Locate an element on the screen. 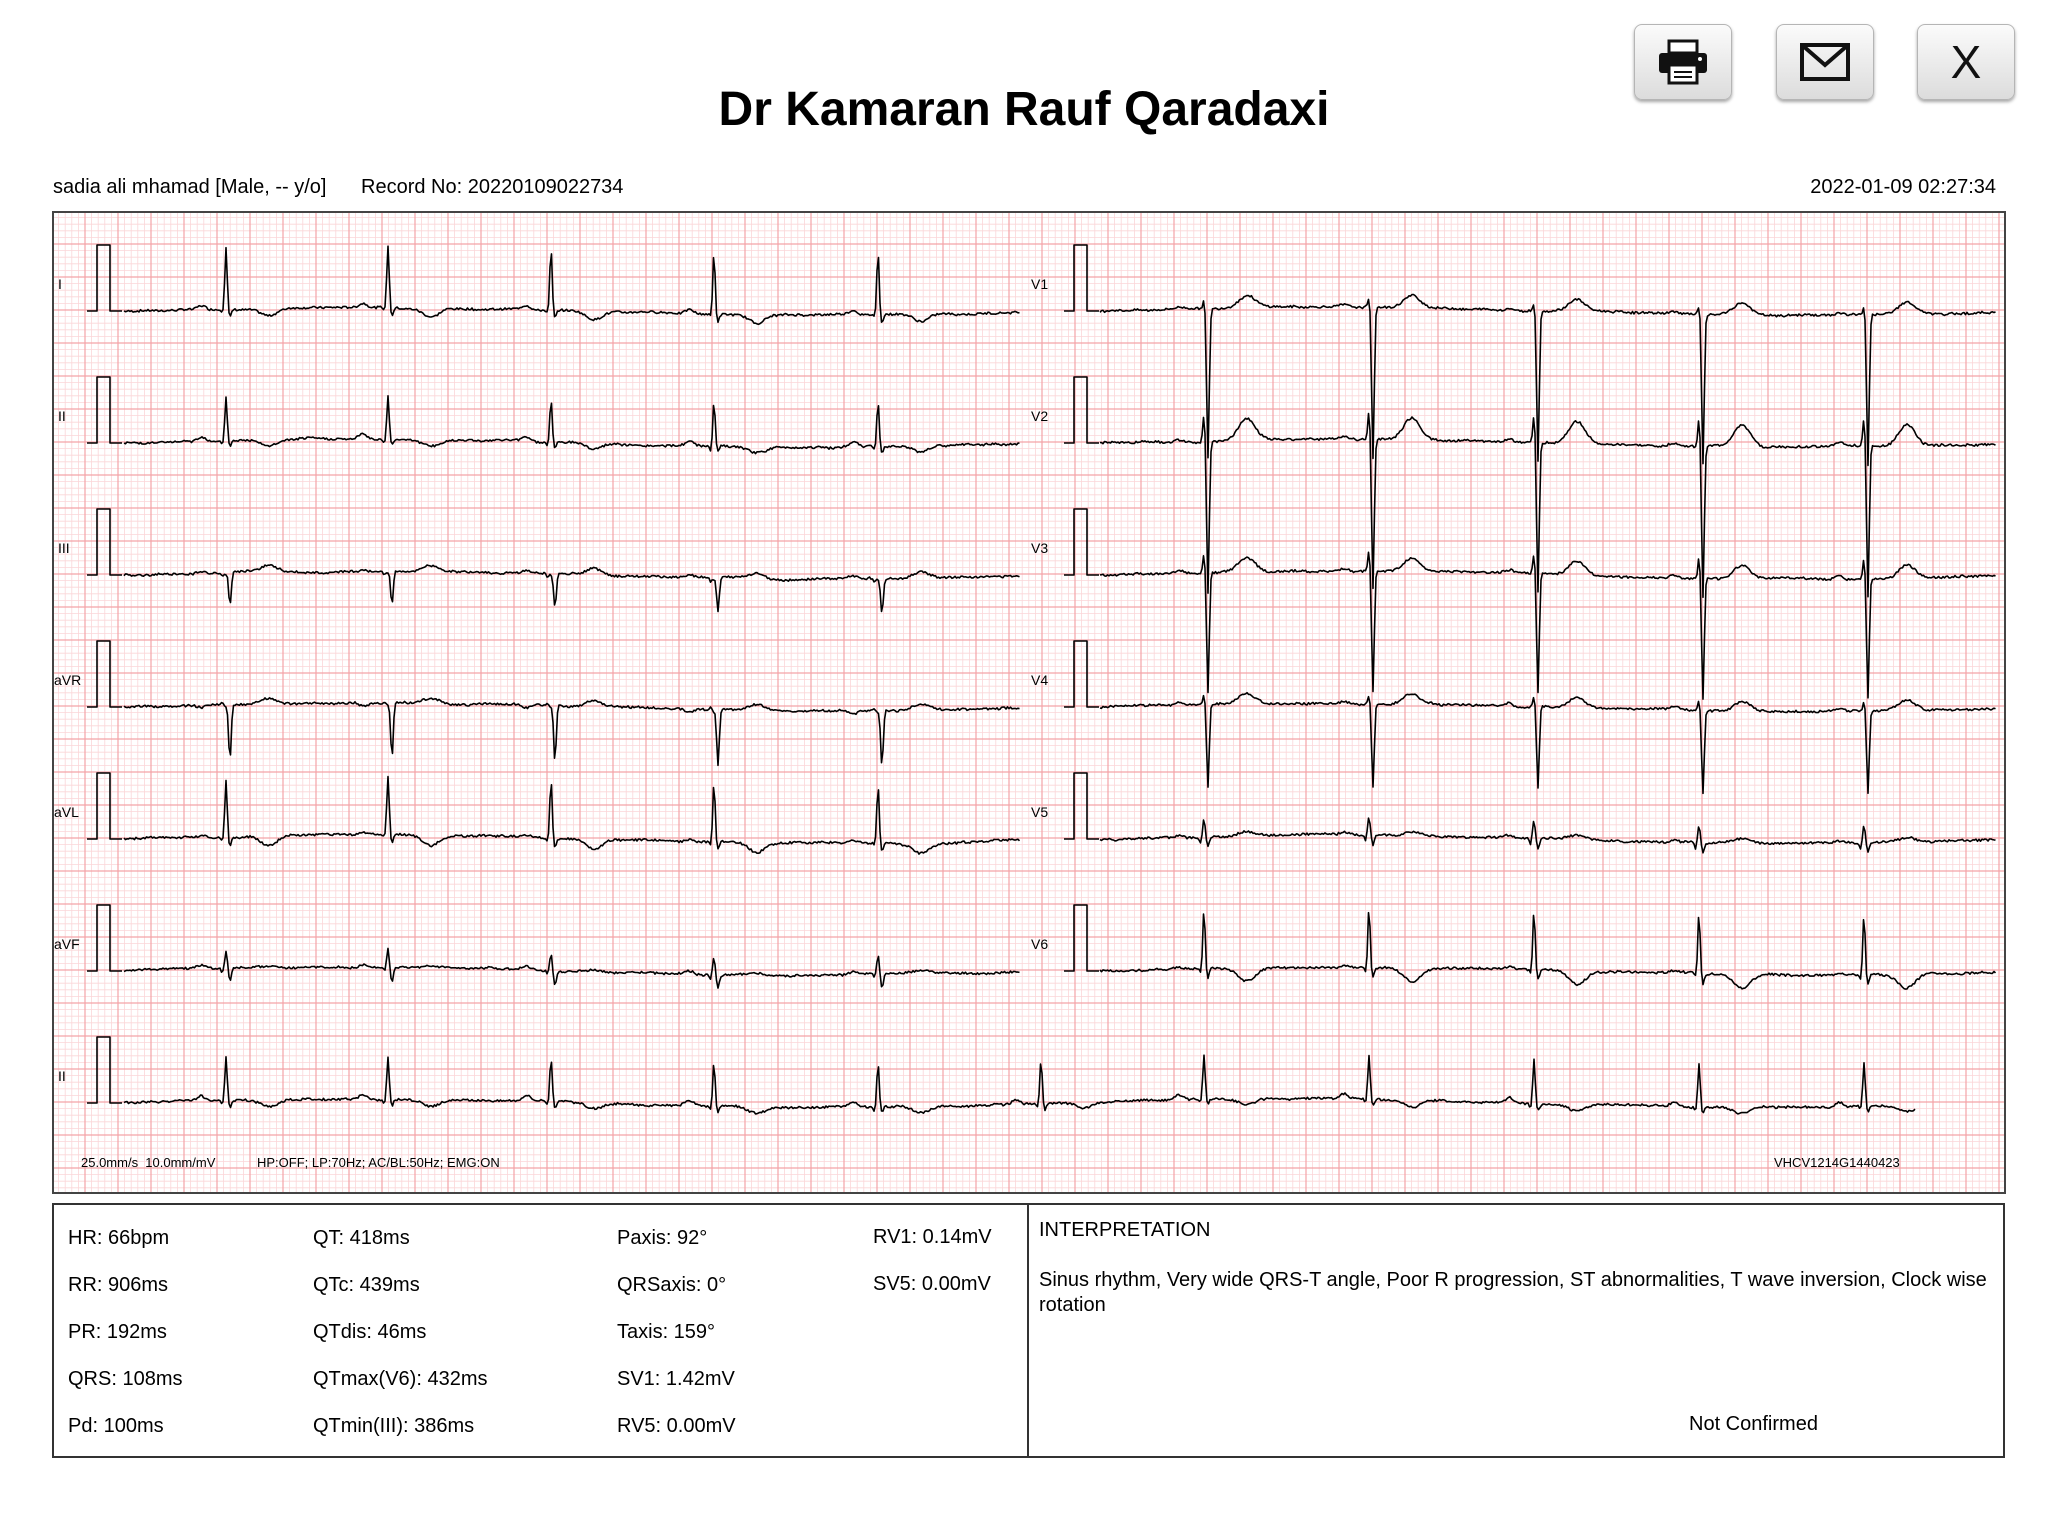 The width and height of the screenshot is (2048, 1536). rv1-value: RV1: 0.14mV is located at coordinates (932, 1237).